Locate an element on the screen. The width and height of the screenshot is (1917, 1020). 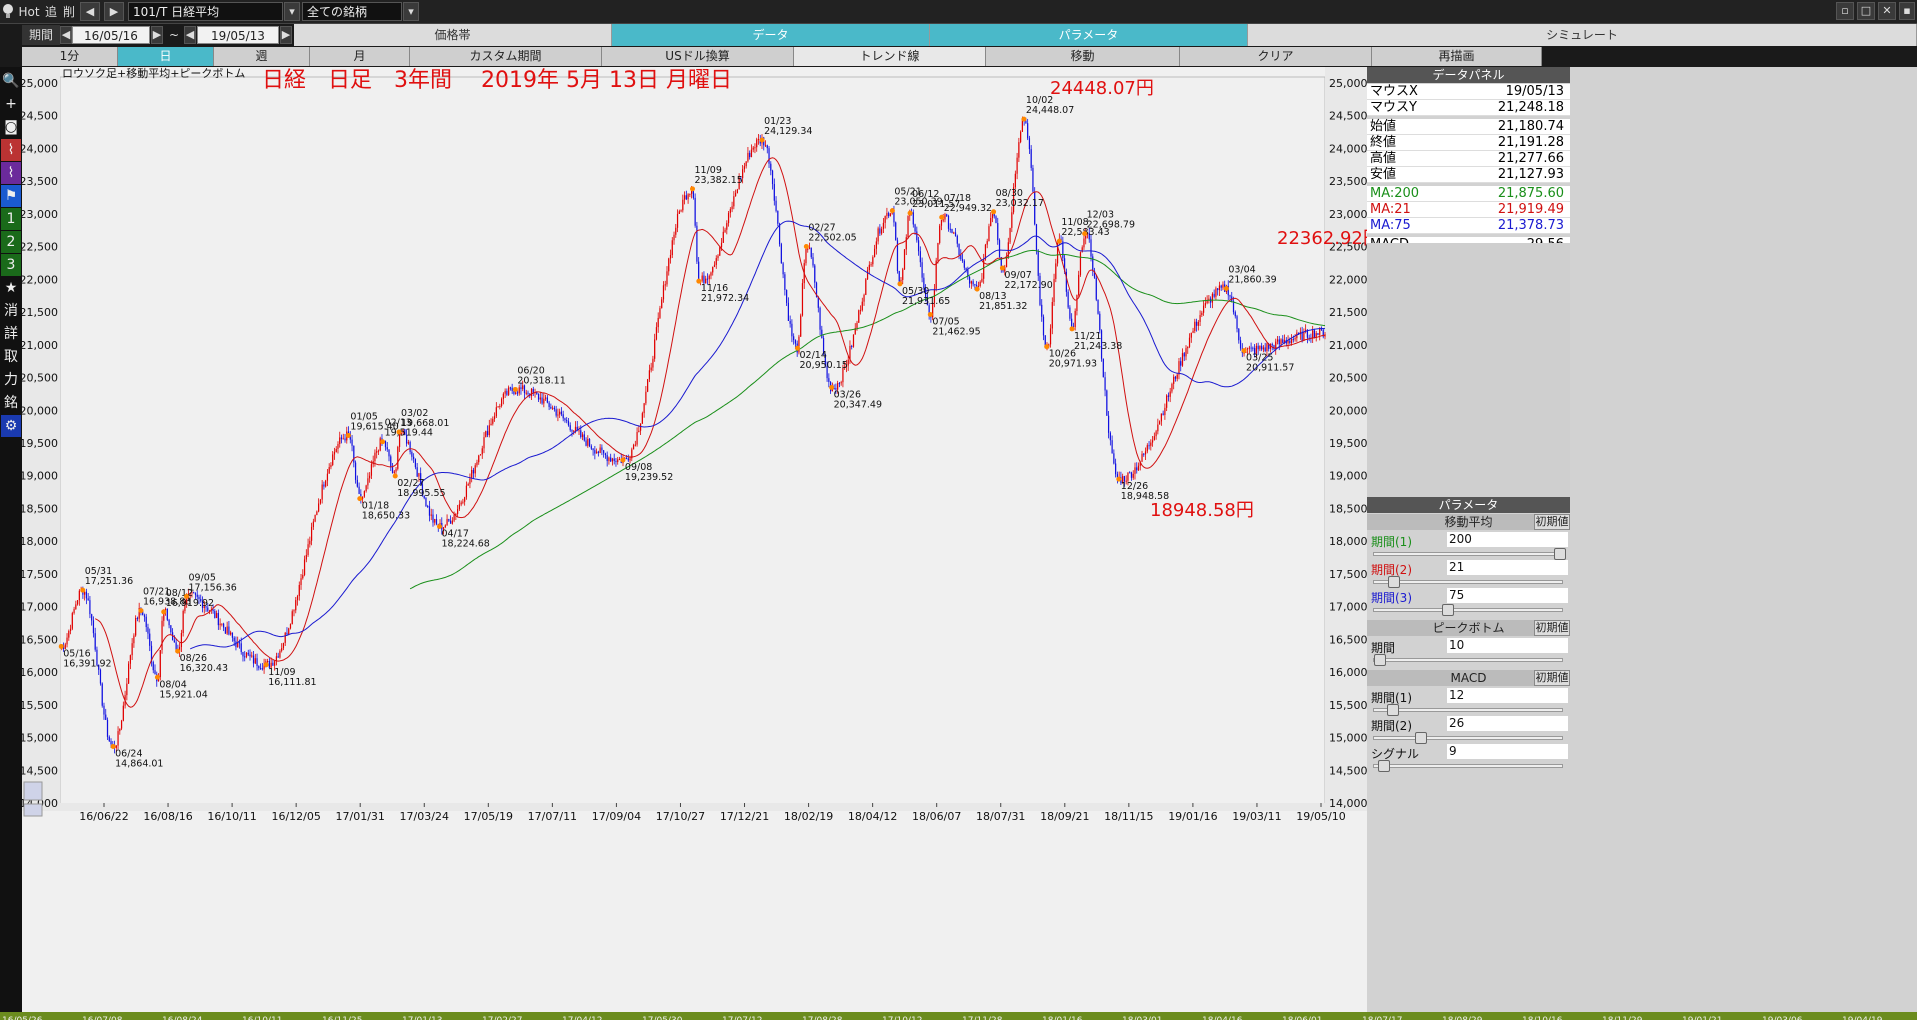
tool-7-button: 2 is located at coordinates (11, 242).